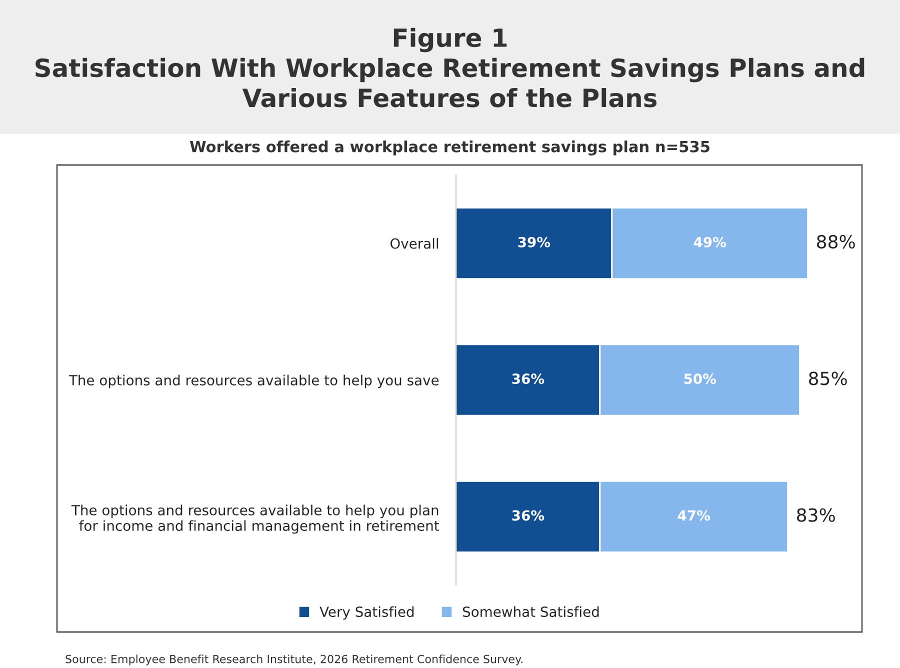 The width and height of the screenshot is (900, 668). Describe the element at coordinates (700, 379) in the screenshot. I see `data-label: 50%` at that location.